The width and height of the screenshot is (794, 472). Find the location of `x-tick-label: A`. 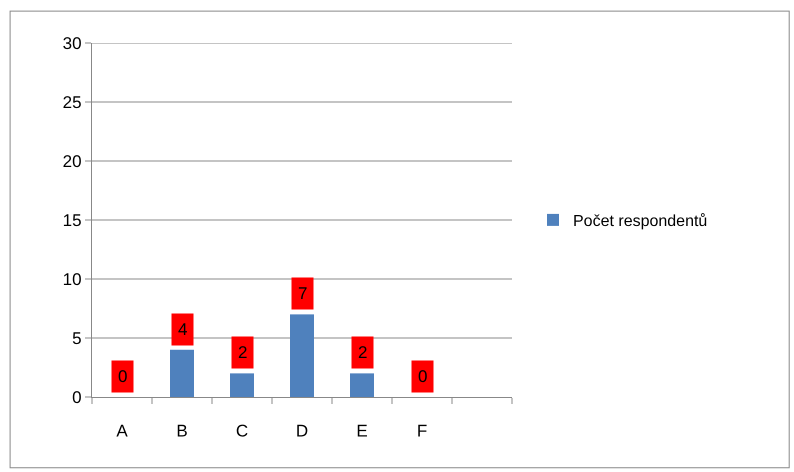

x-tick-label: A is located at coordinates (122, 430).